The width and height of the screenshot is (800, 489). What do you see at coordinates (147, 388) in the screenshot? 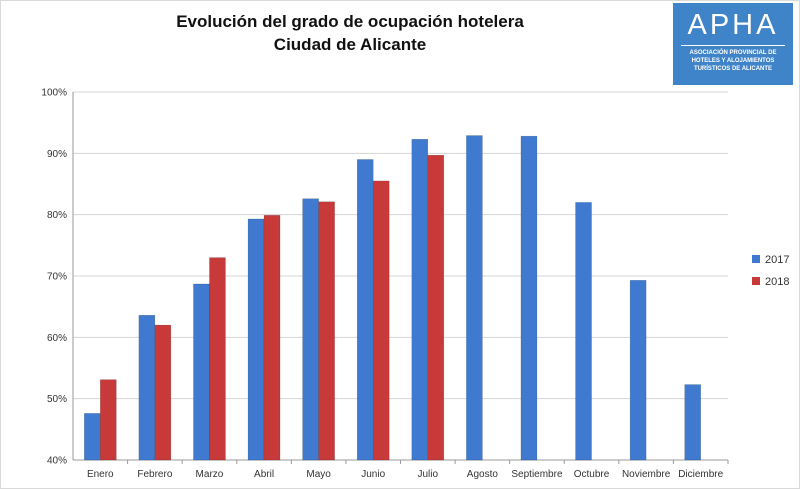
I see `bar-2017-febrero` at bounding box center [147, 388].